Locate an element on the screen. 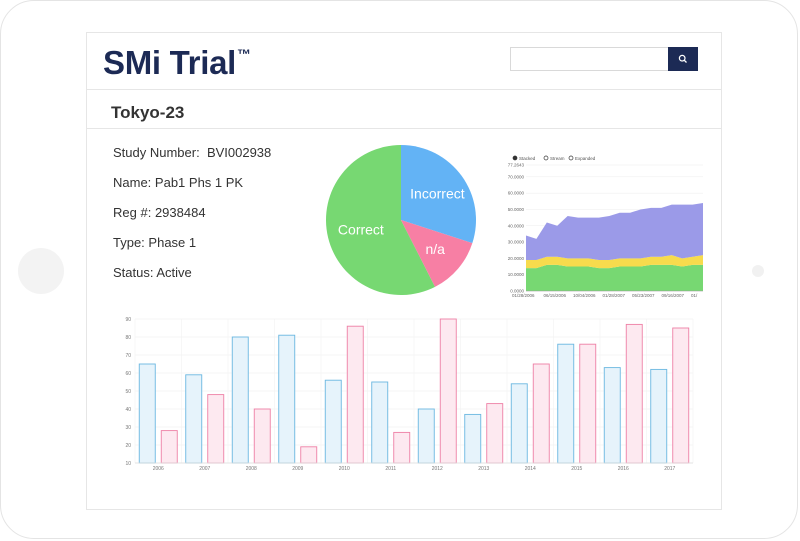  bar-x-tick: 2015 is located at coordinates (576, 469).